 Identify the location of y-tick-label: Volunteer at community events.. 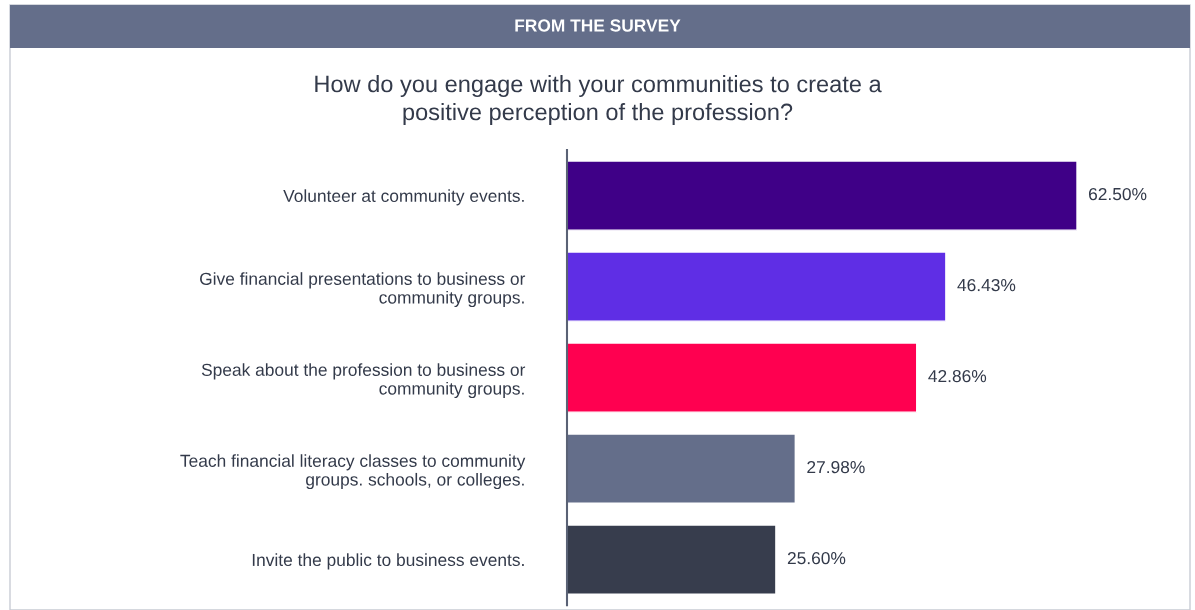
(403, 197).